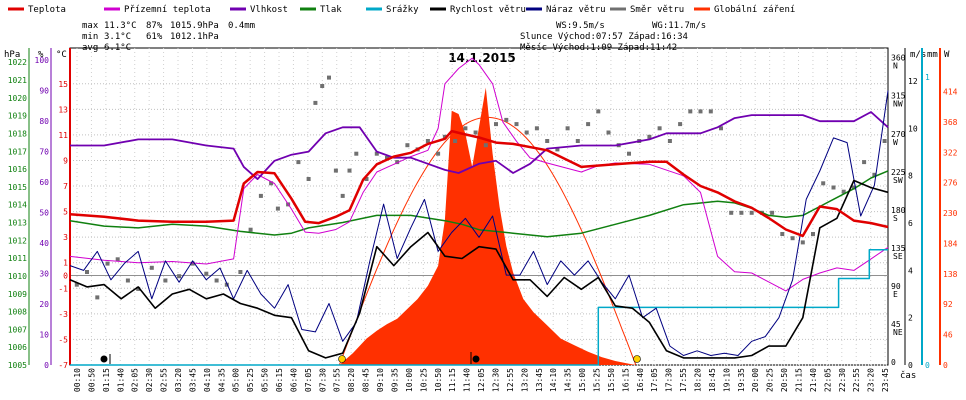 This screenshot has height=400, width=966. Describe the element at coordinates (409, 380) in the screenshot. I see `time-label: 10:00` at that location.